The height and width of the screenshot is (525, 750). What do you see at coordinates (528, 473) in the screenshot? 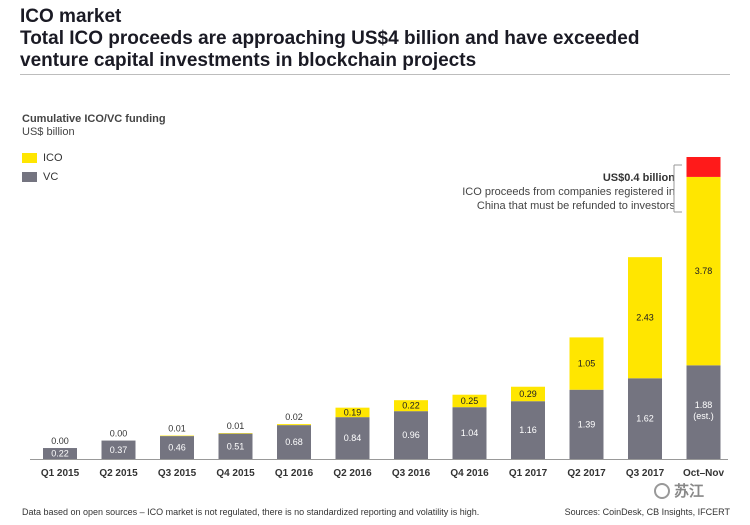
I see `x-tick-label: Q1 2017` at bounding box center [528, 473].